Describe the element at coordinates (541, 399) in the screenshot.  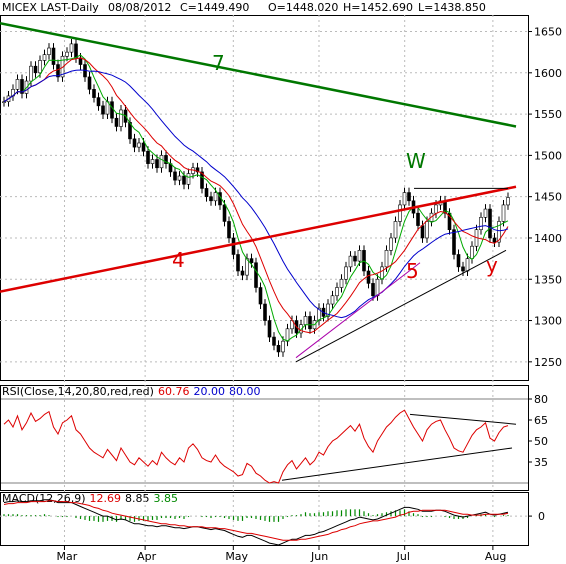
I see `rsi-tick-label: 80` at that location.